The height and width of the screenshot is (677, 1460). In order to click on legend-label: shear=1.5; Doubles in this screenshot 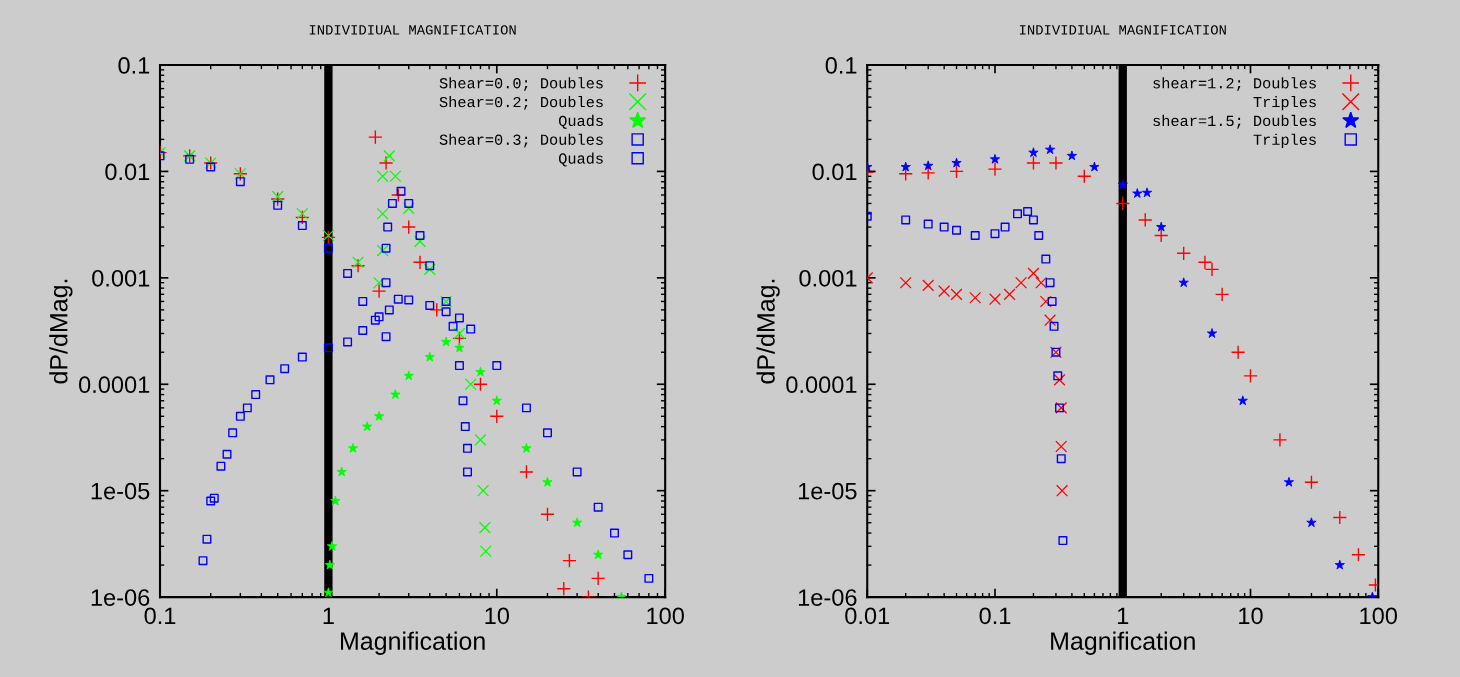, I will do `click(1234, 121)`.